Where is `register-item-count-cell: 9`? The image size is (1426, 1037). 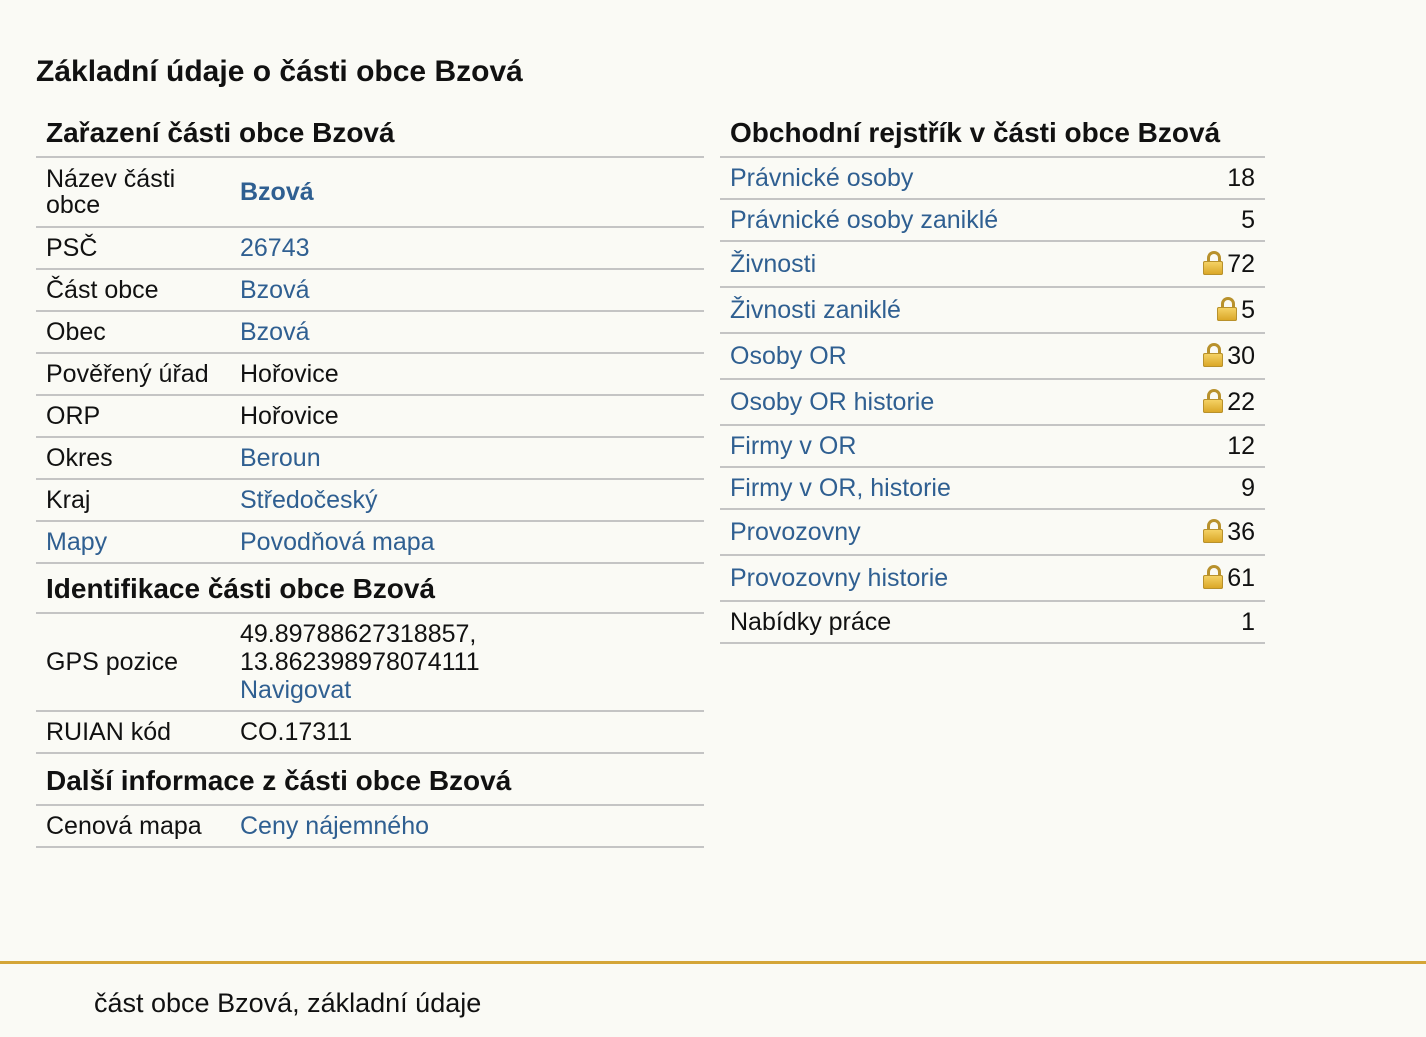
register-item-count-cell: 9 is located at coordinates (1195, 488).